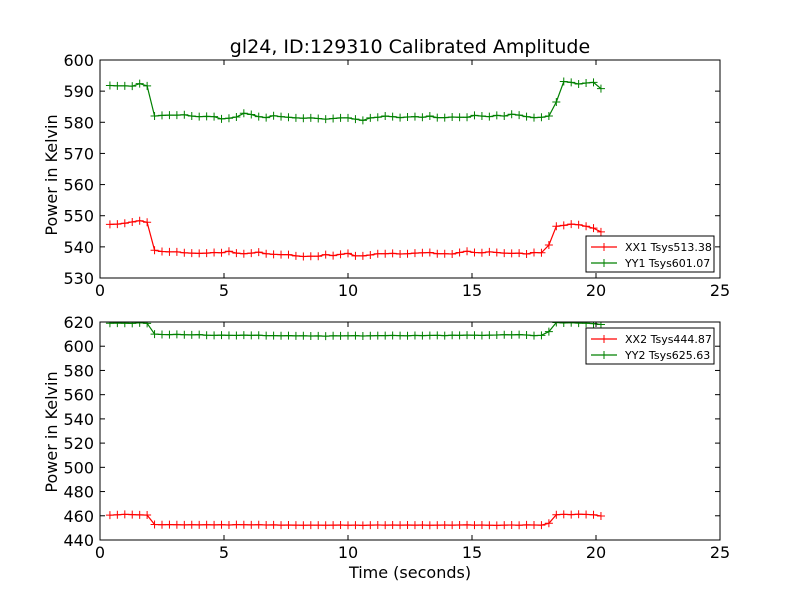  What do you see at coordinates (596, 552) in the screenshot?
I see `bottom-x-tick-label: 20` at bounding box center [596, 552].